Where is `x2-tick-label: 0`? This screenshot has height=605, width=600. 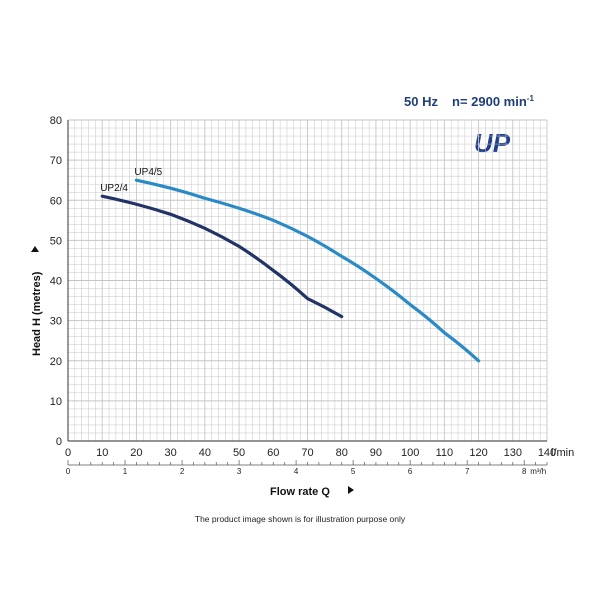 x2-tick-label: 0 is located at coordinates (68, 471).